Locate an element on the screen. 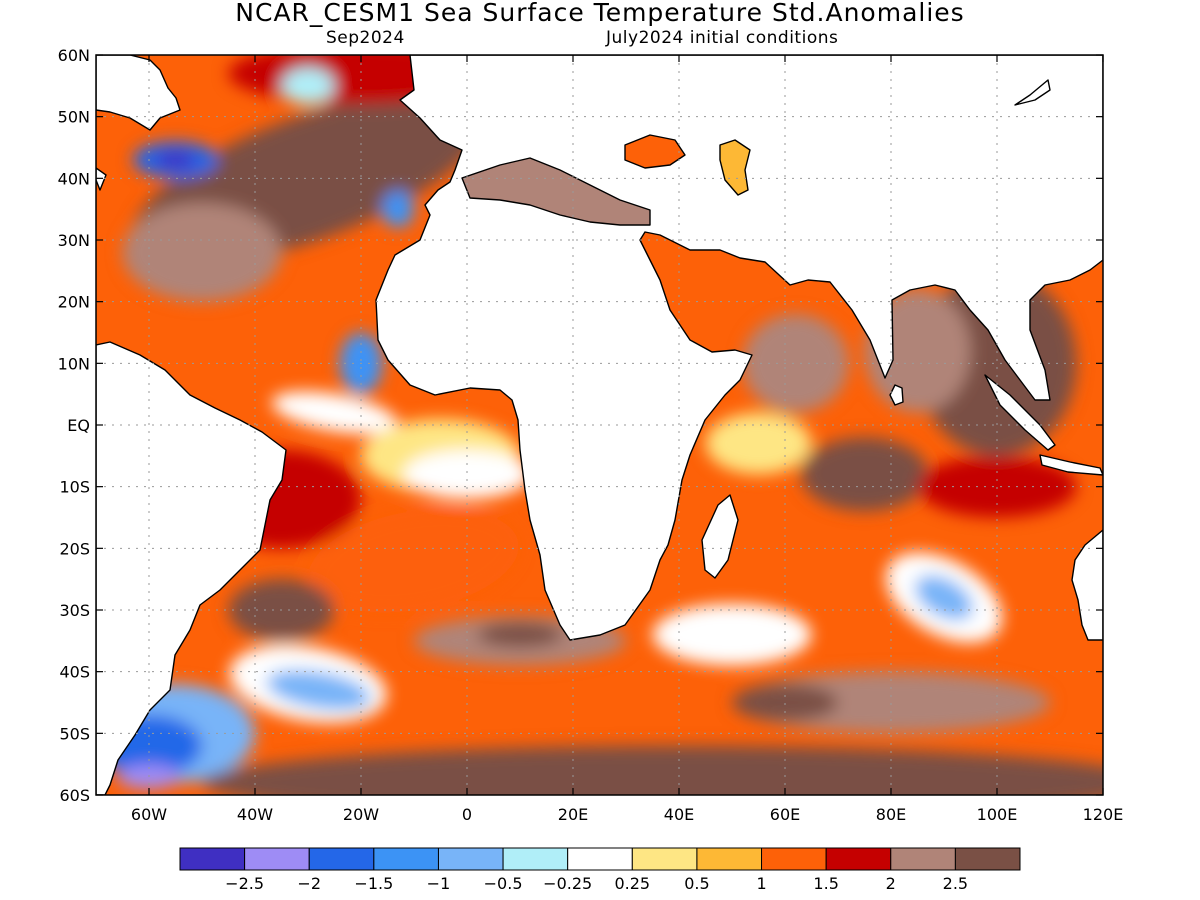  colorbar-label: −0.5 is located at coordinates (503, 883).